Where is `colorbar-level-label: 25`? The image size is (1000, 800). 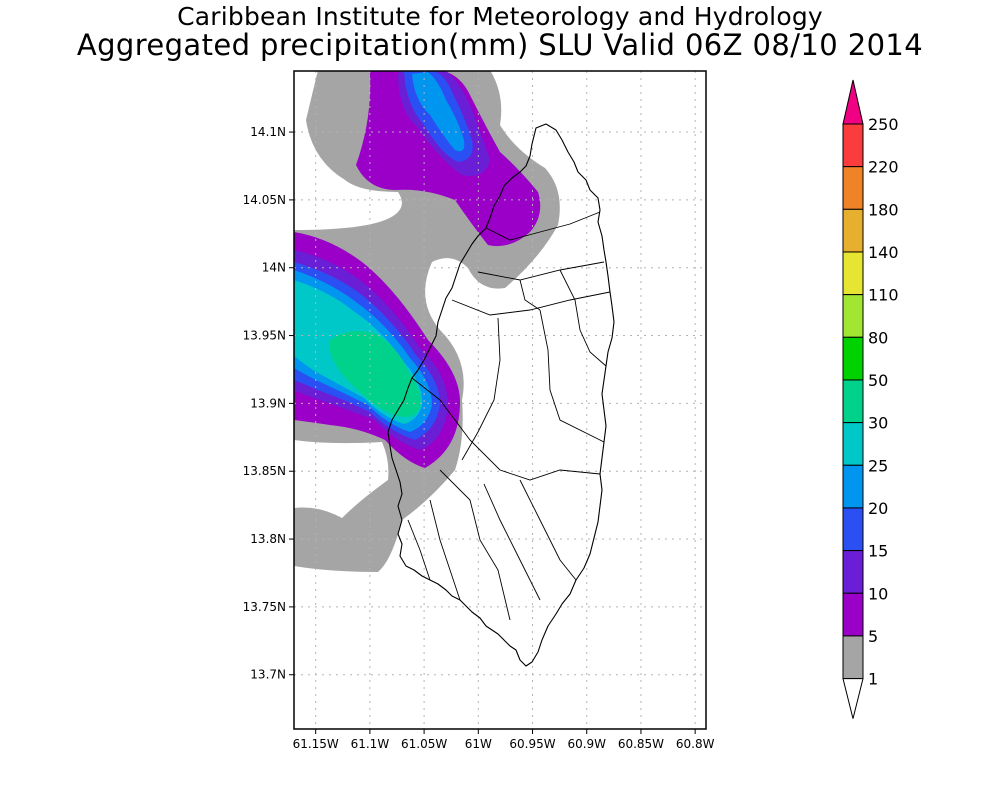 colorbar-level-label: 25 is located at coordinates (878, 465).